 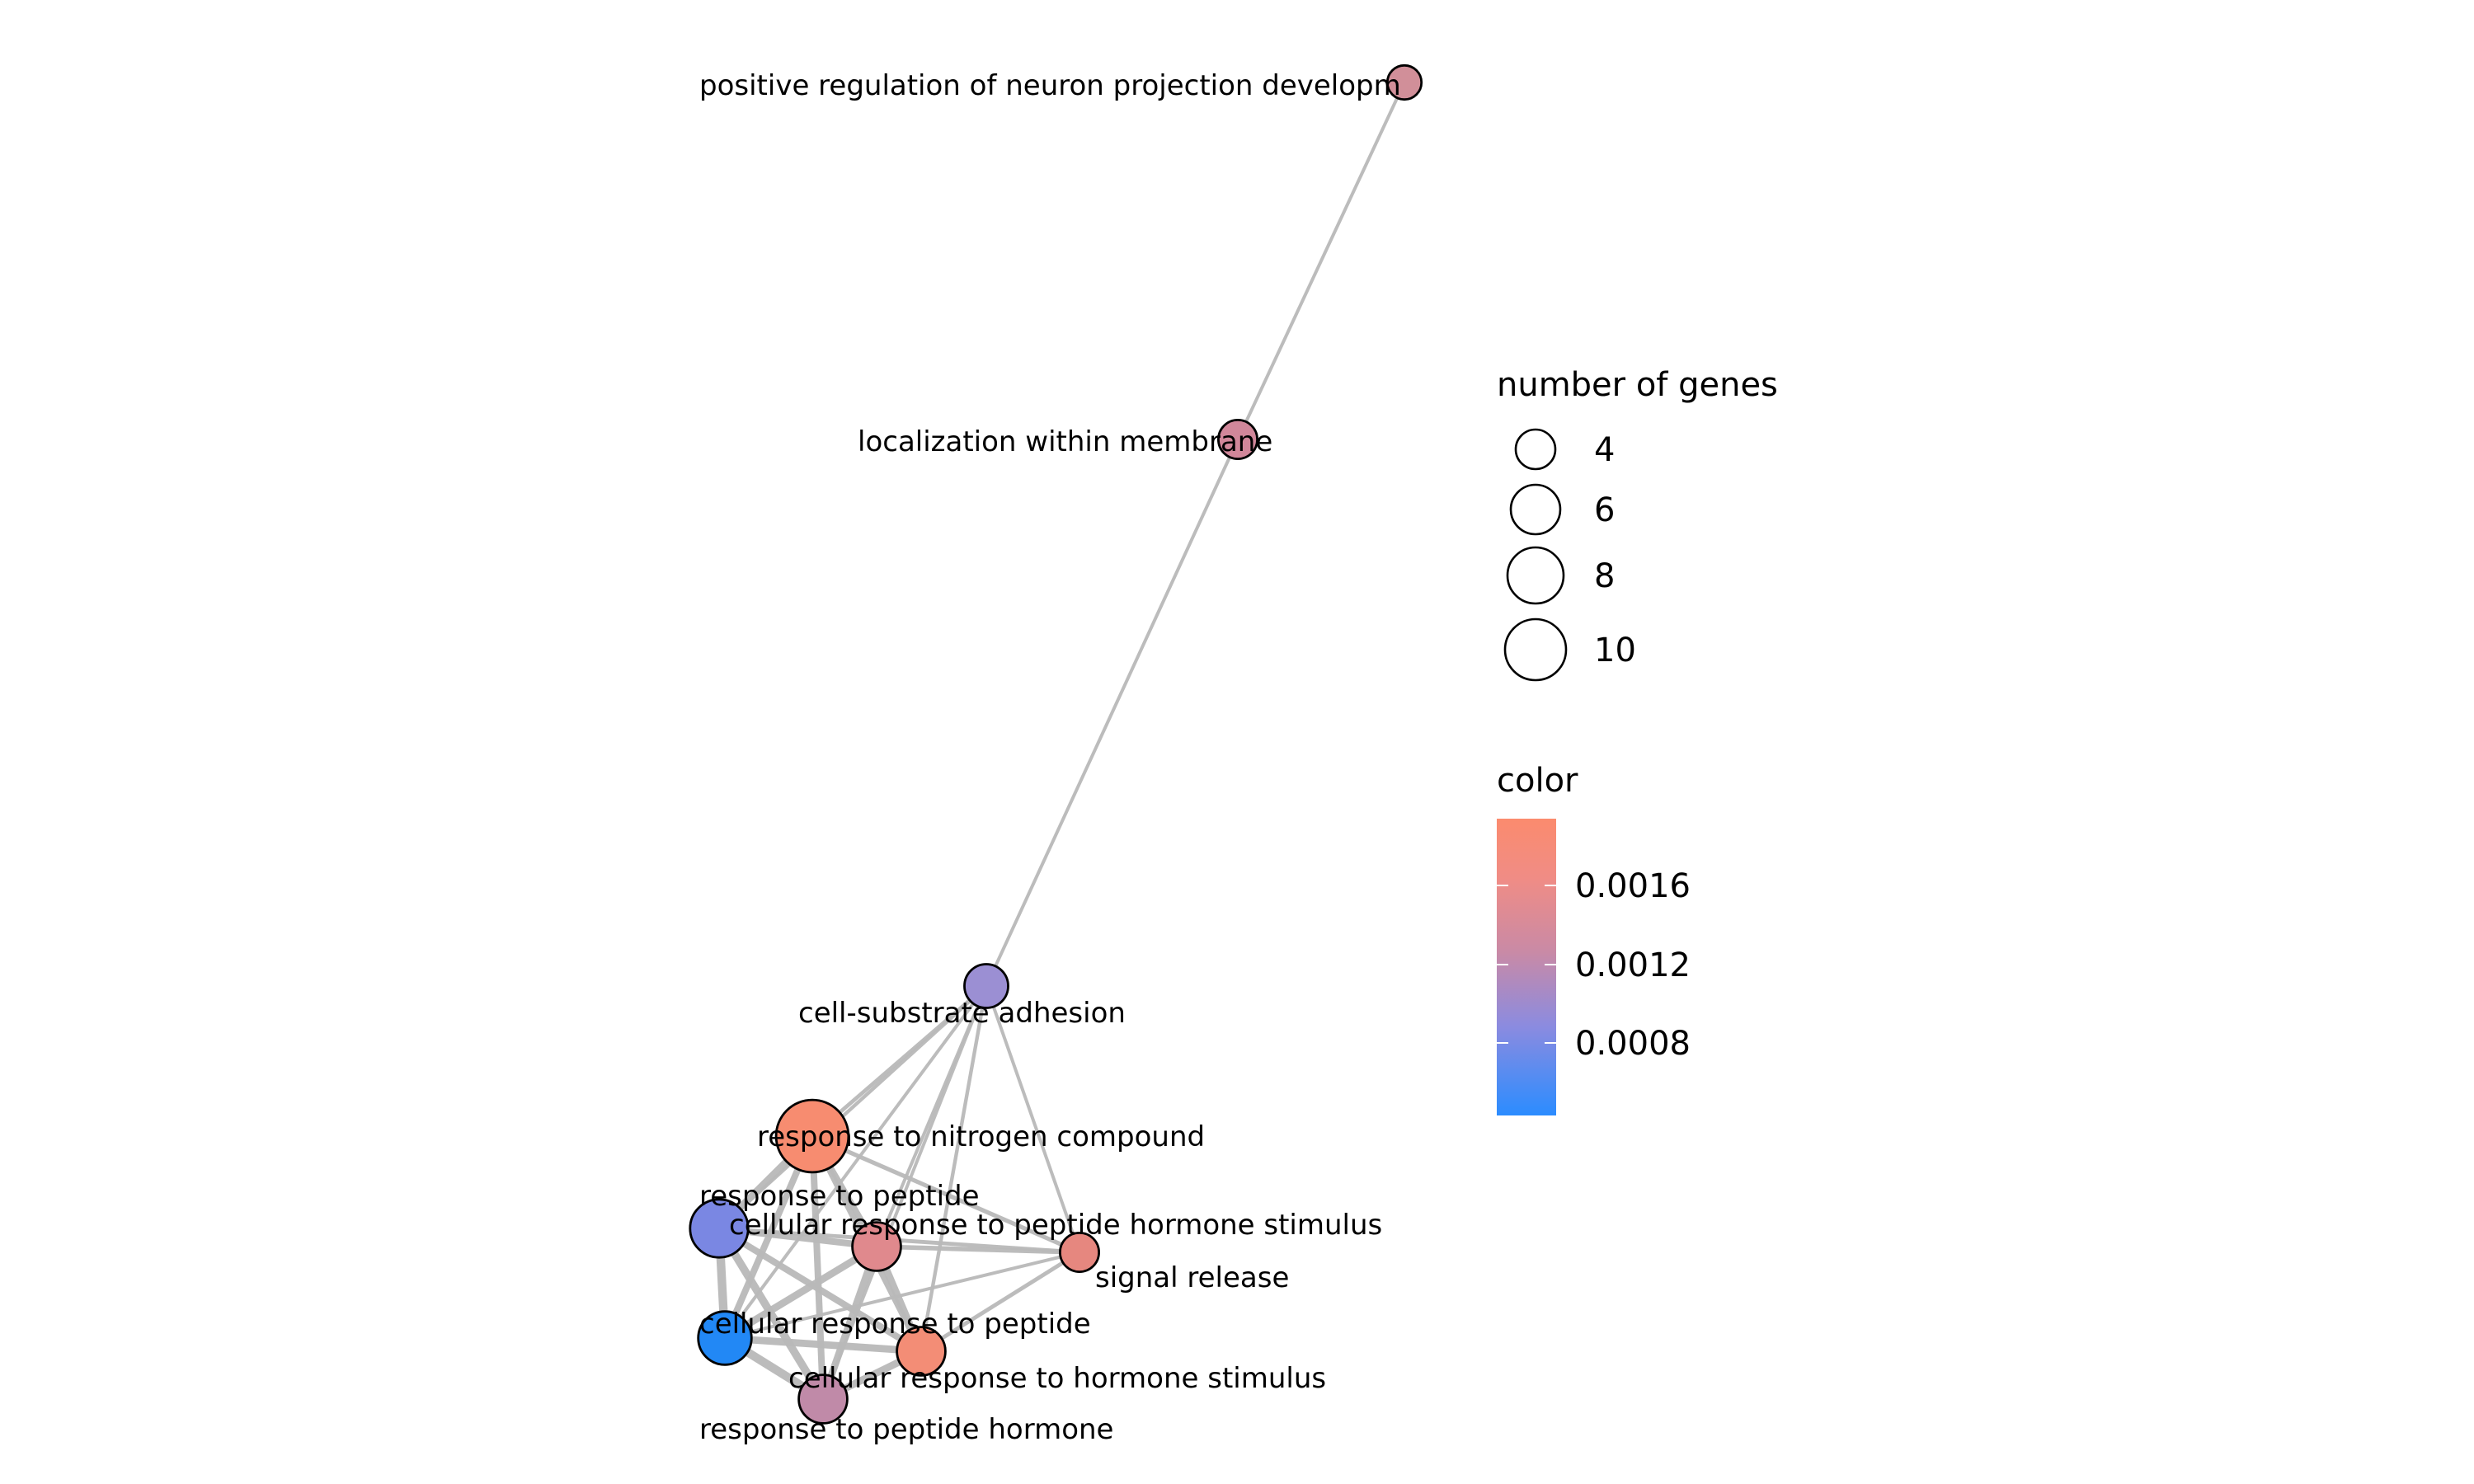 What do you see at coordinates (1065, 441) in the screenshot?
I see `node-label-localization-within-membrane: localization within membrane` at bounding box center [1065, 441].